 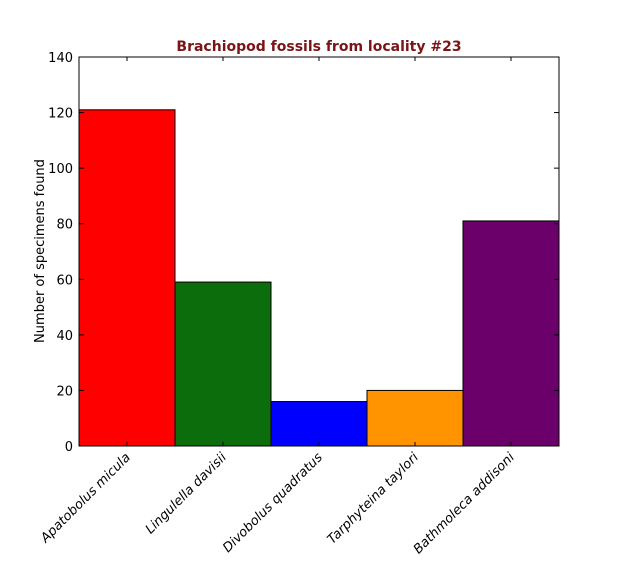 What do you see at coordinates (64, 391) in the screenshot?
I see `y-tick-label: 20` at bounding box center [64, 391].